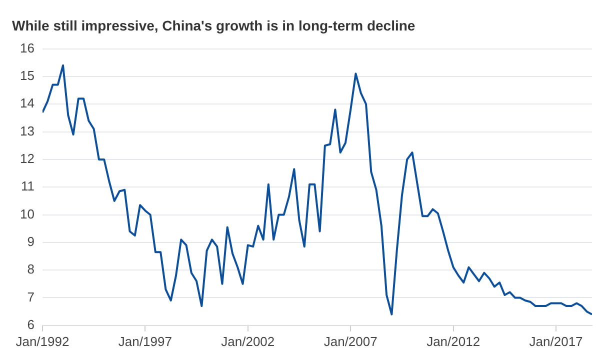 This screenshot has width=600, height=349. Describe the element at coordinates (248, 341) in the screenshot. I see `x-tick-label: Jan/2002` at that location.